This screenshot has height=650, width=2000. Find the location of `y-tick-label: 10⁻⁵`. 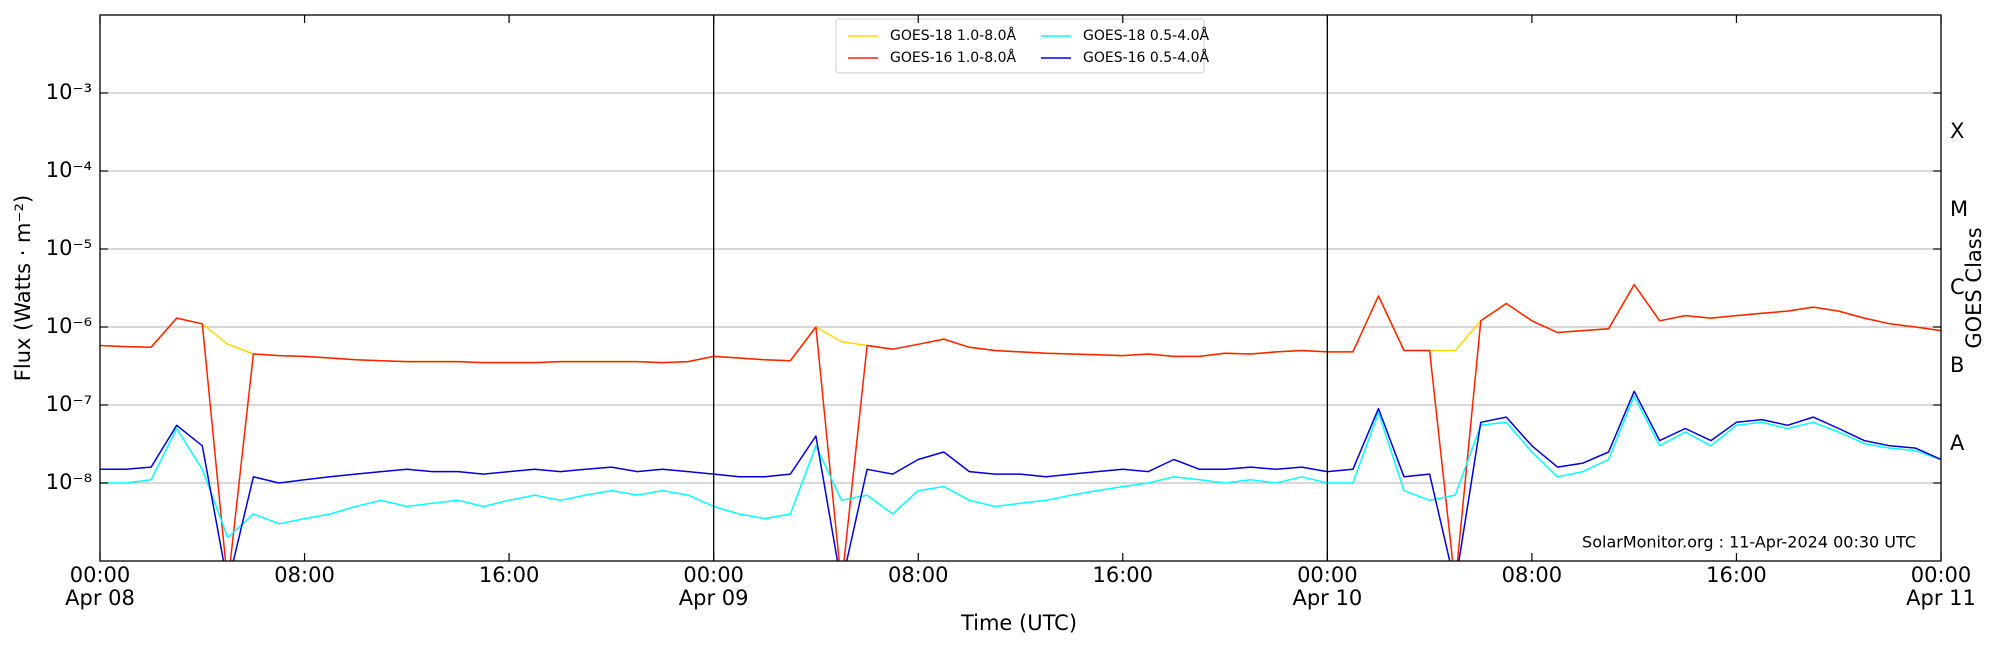

y-tick-label: 10⁻⁵ is located at coordinates (69, 248).